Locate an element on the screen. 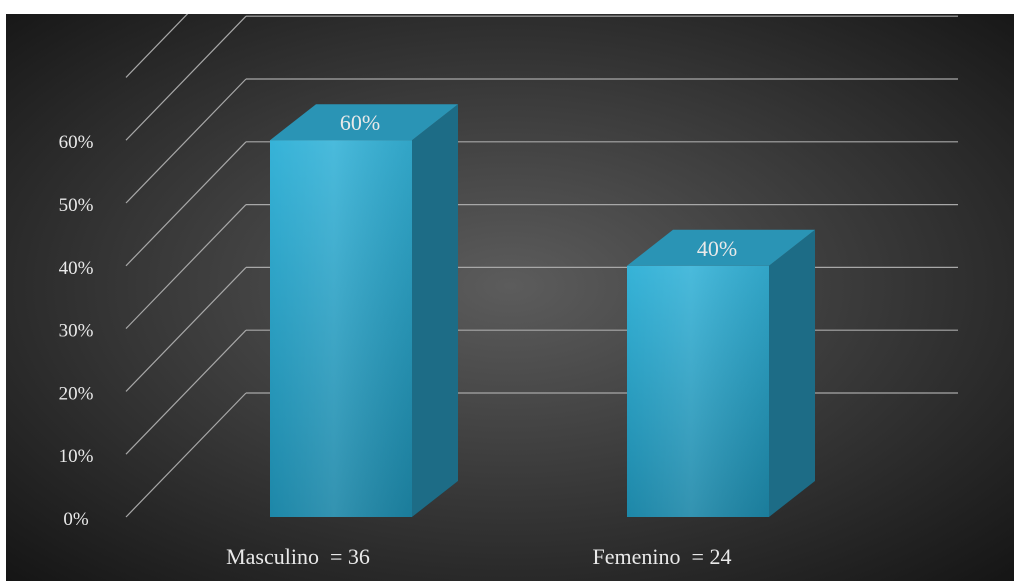 The image size is (1014, 586). y-axis-ticks: 0% 10% 20% 30% 40% 50% 60% is located at coordinates (76, 331).